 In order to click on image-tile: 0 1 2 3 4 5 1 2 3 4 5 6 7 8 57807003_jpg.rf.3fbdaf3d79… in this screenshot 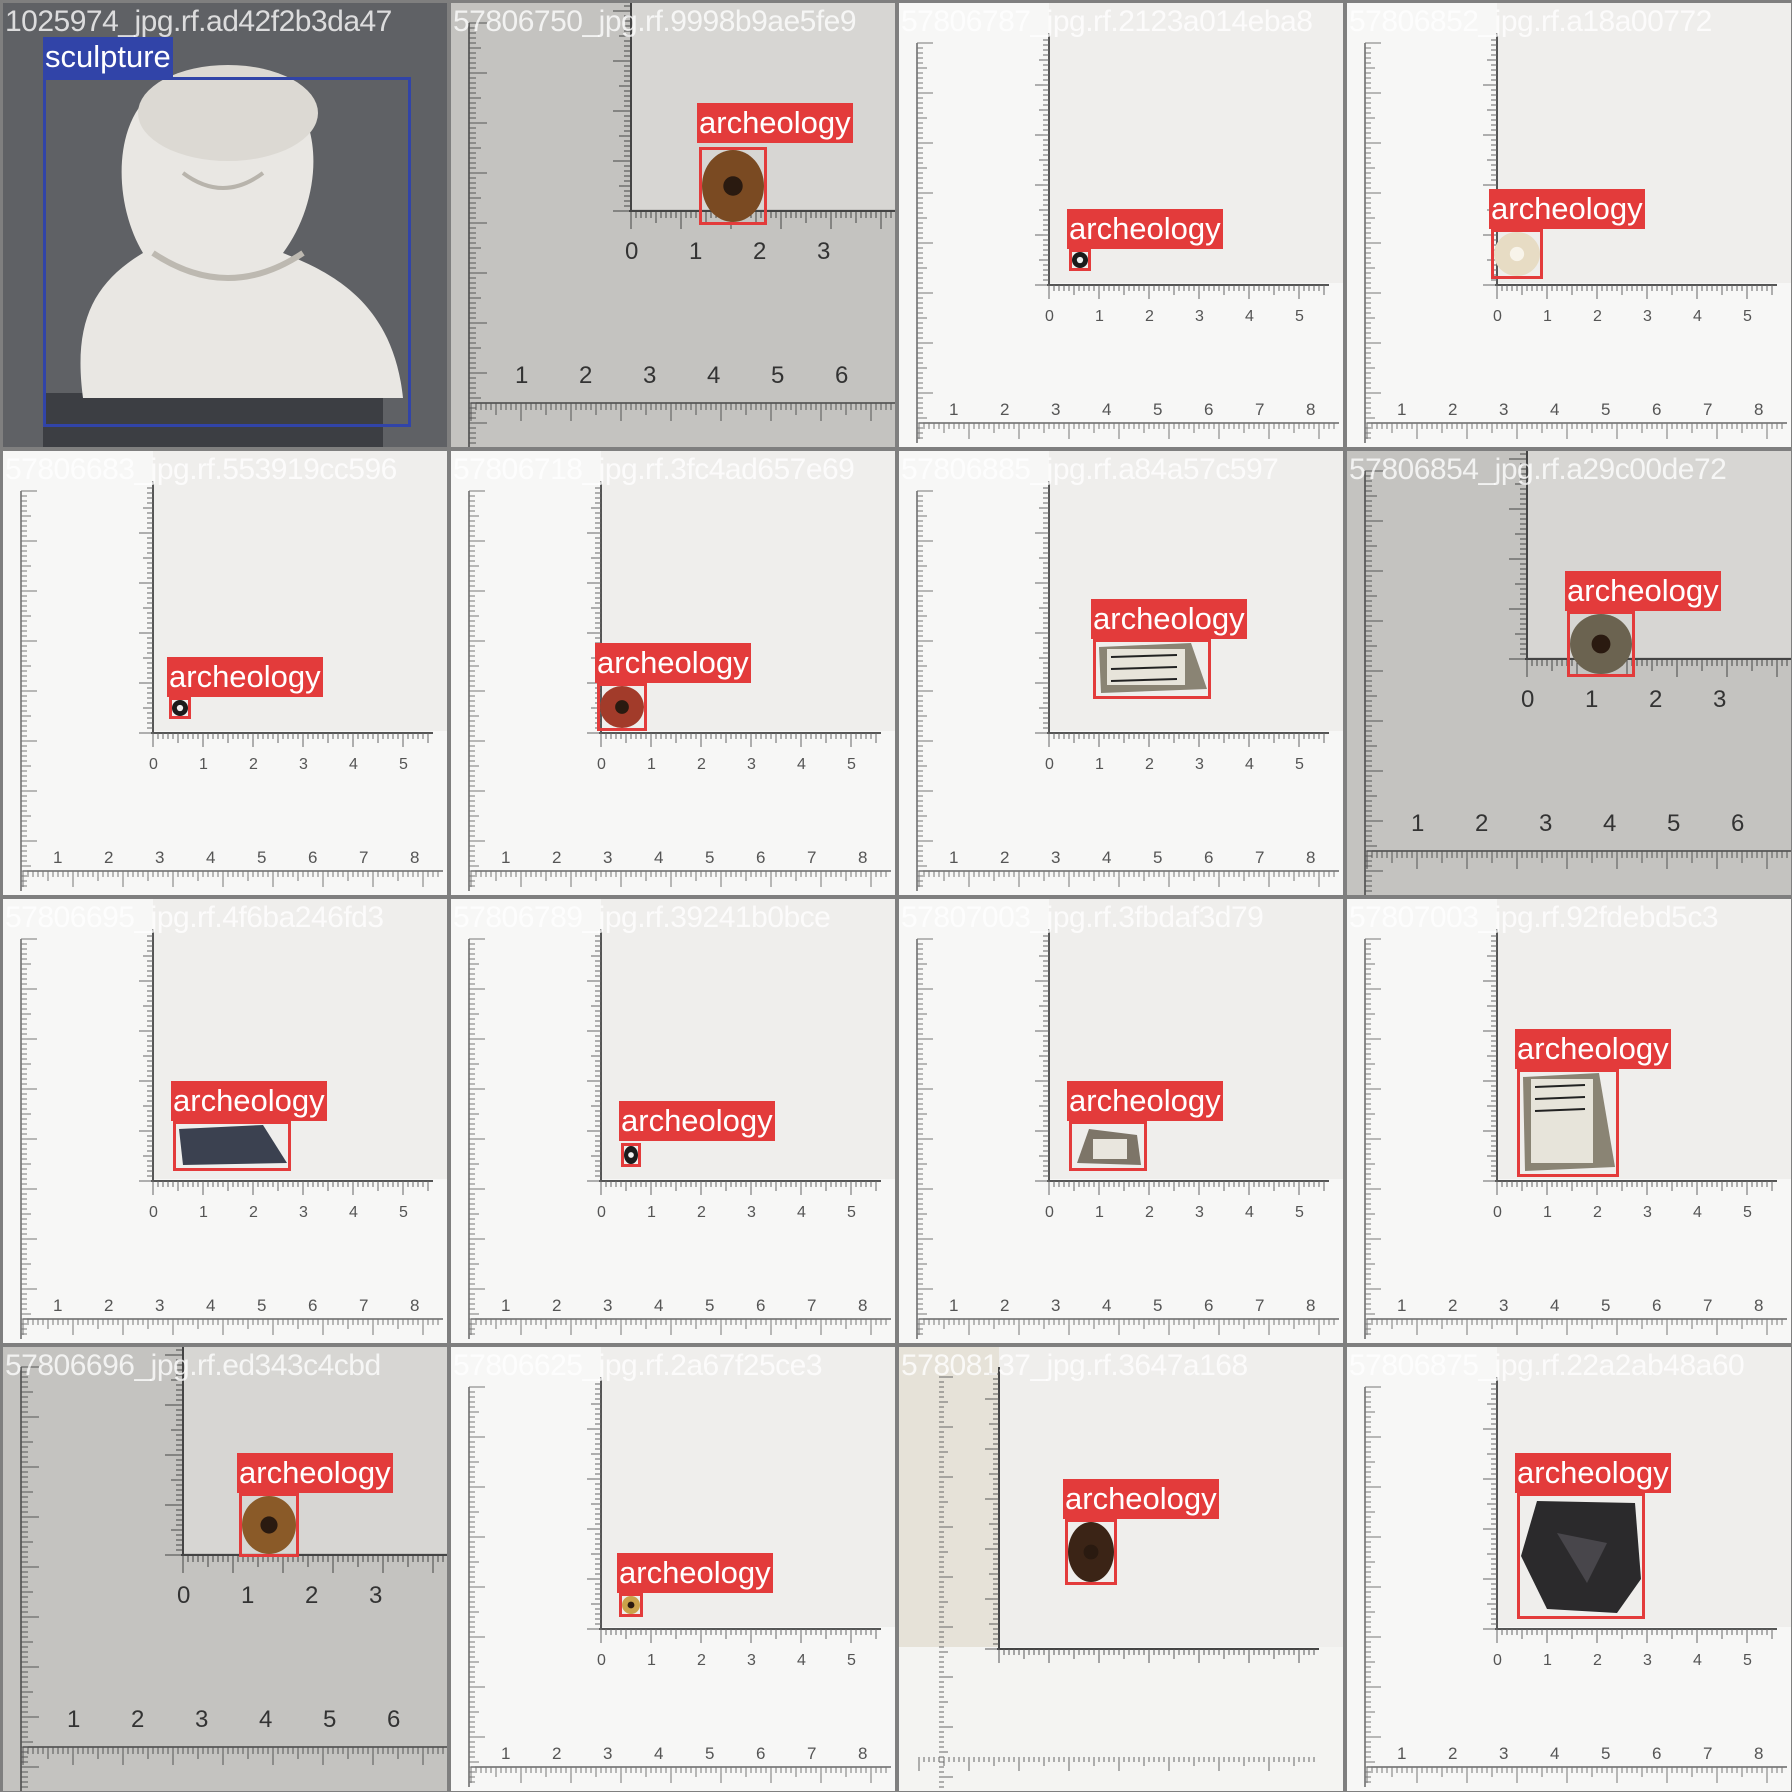, I will do `click(1121, 1121)`.